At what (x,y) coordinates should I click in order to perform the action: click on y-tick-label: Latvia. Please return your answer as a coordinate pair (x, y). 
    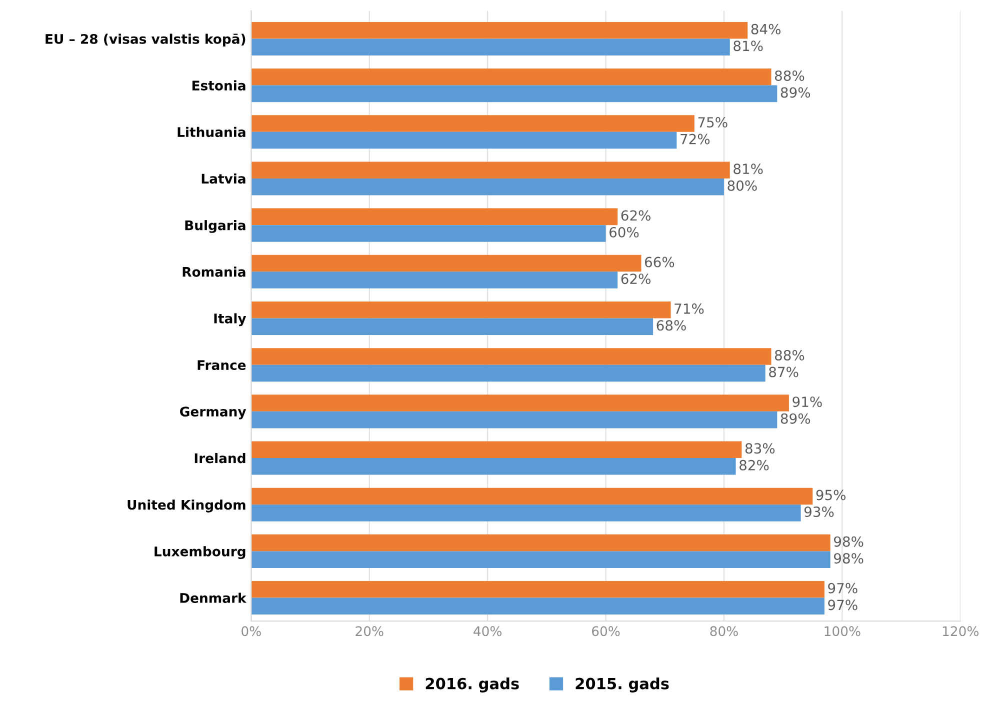
    Looking at the image, I should click on (224, 178).